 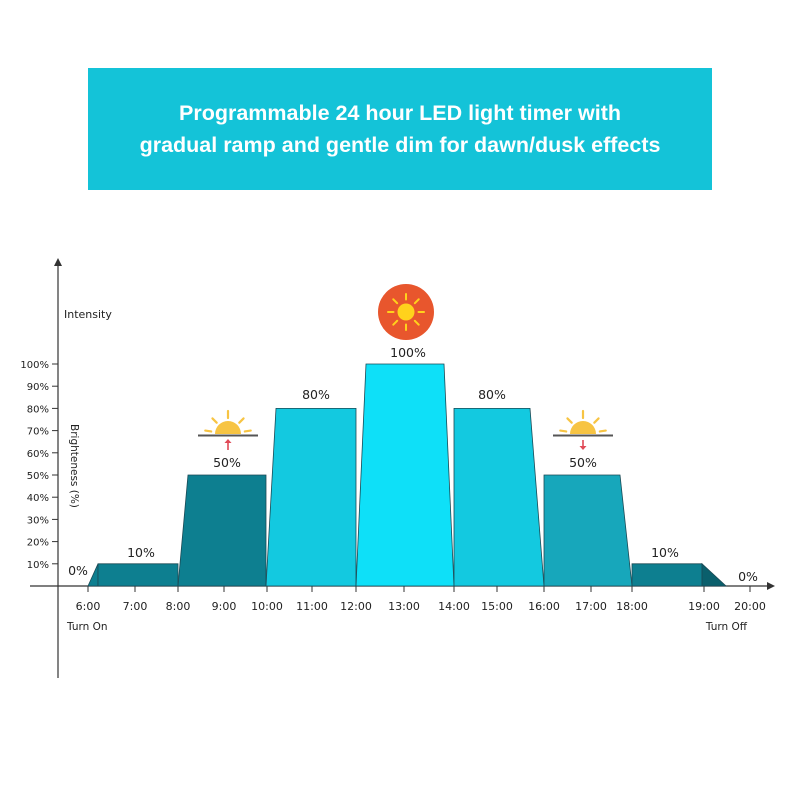 What do you see at coordinates (583, 429) in the screenshot?
I see `sunset-icon` at bounding box center [583, 429].